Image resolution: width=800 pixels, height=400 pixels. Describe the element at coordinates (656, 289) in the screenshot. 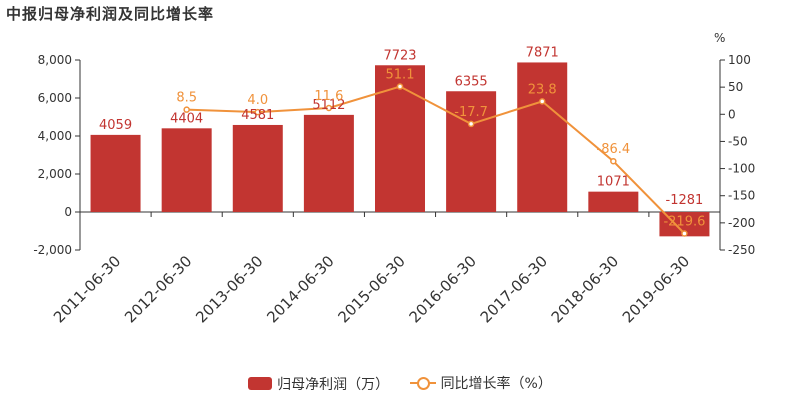

I see `x-tick-label: 2019-06-30` at that location.